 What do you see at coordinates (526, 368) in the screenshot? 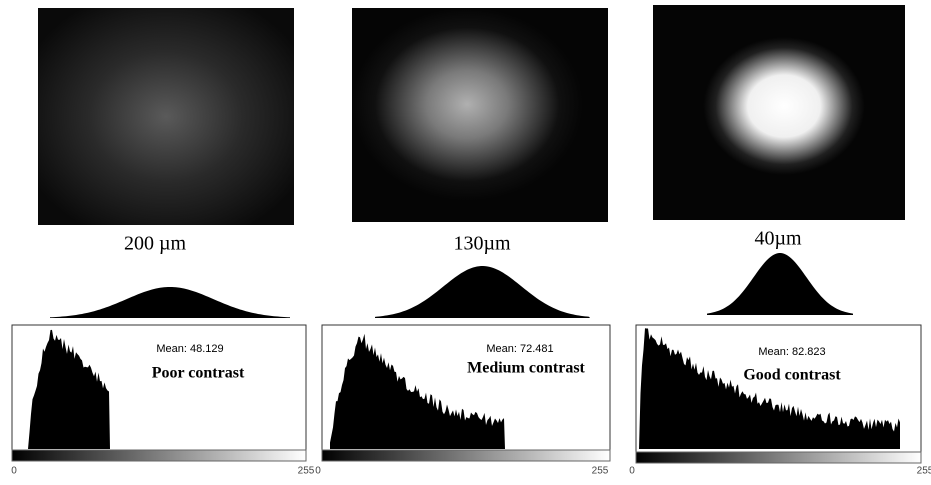
I see `contrast-label: Medium contrast` at bounding box center [526, 368].